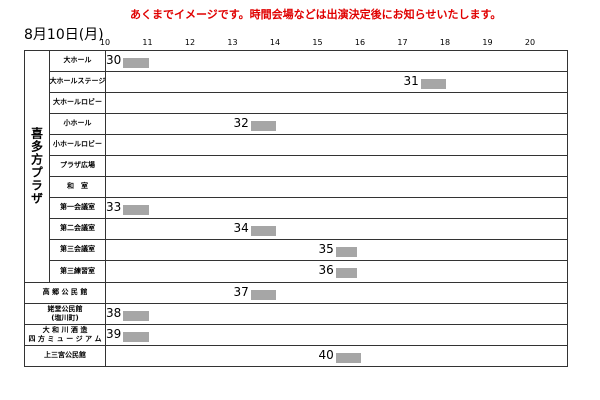  Describe the element at coordinates (190, 42) in the screenshot. I see `hour-label: 12` at that location.